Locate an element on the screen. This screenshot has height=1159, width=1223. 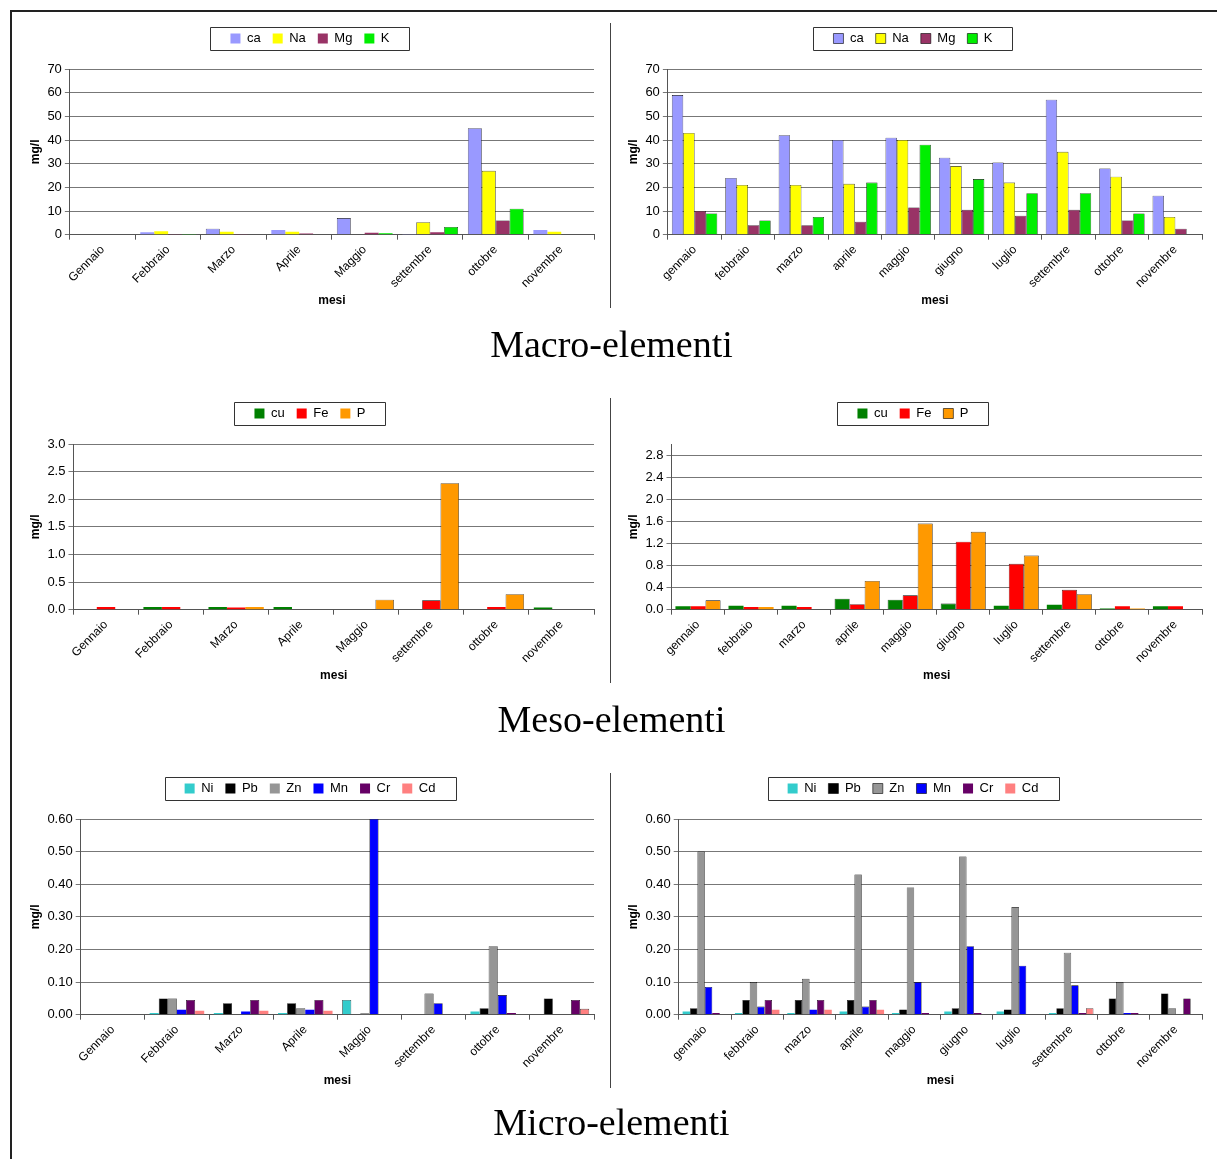
y-tick-label: 1.2 is located at coordinates (654, 542).